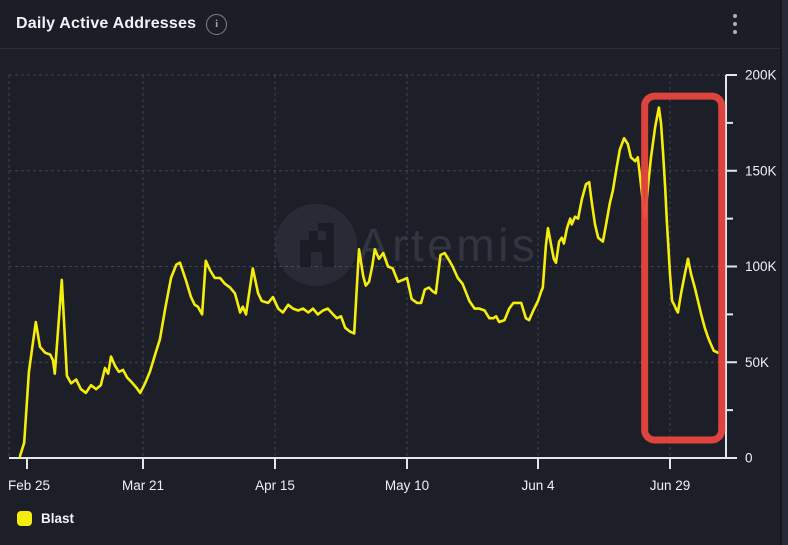 This screenshot has height=545, width=788. I want to click on kebab-menu-icon, so click(735, 24).